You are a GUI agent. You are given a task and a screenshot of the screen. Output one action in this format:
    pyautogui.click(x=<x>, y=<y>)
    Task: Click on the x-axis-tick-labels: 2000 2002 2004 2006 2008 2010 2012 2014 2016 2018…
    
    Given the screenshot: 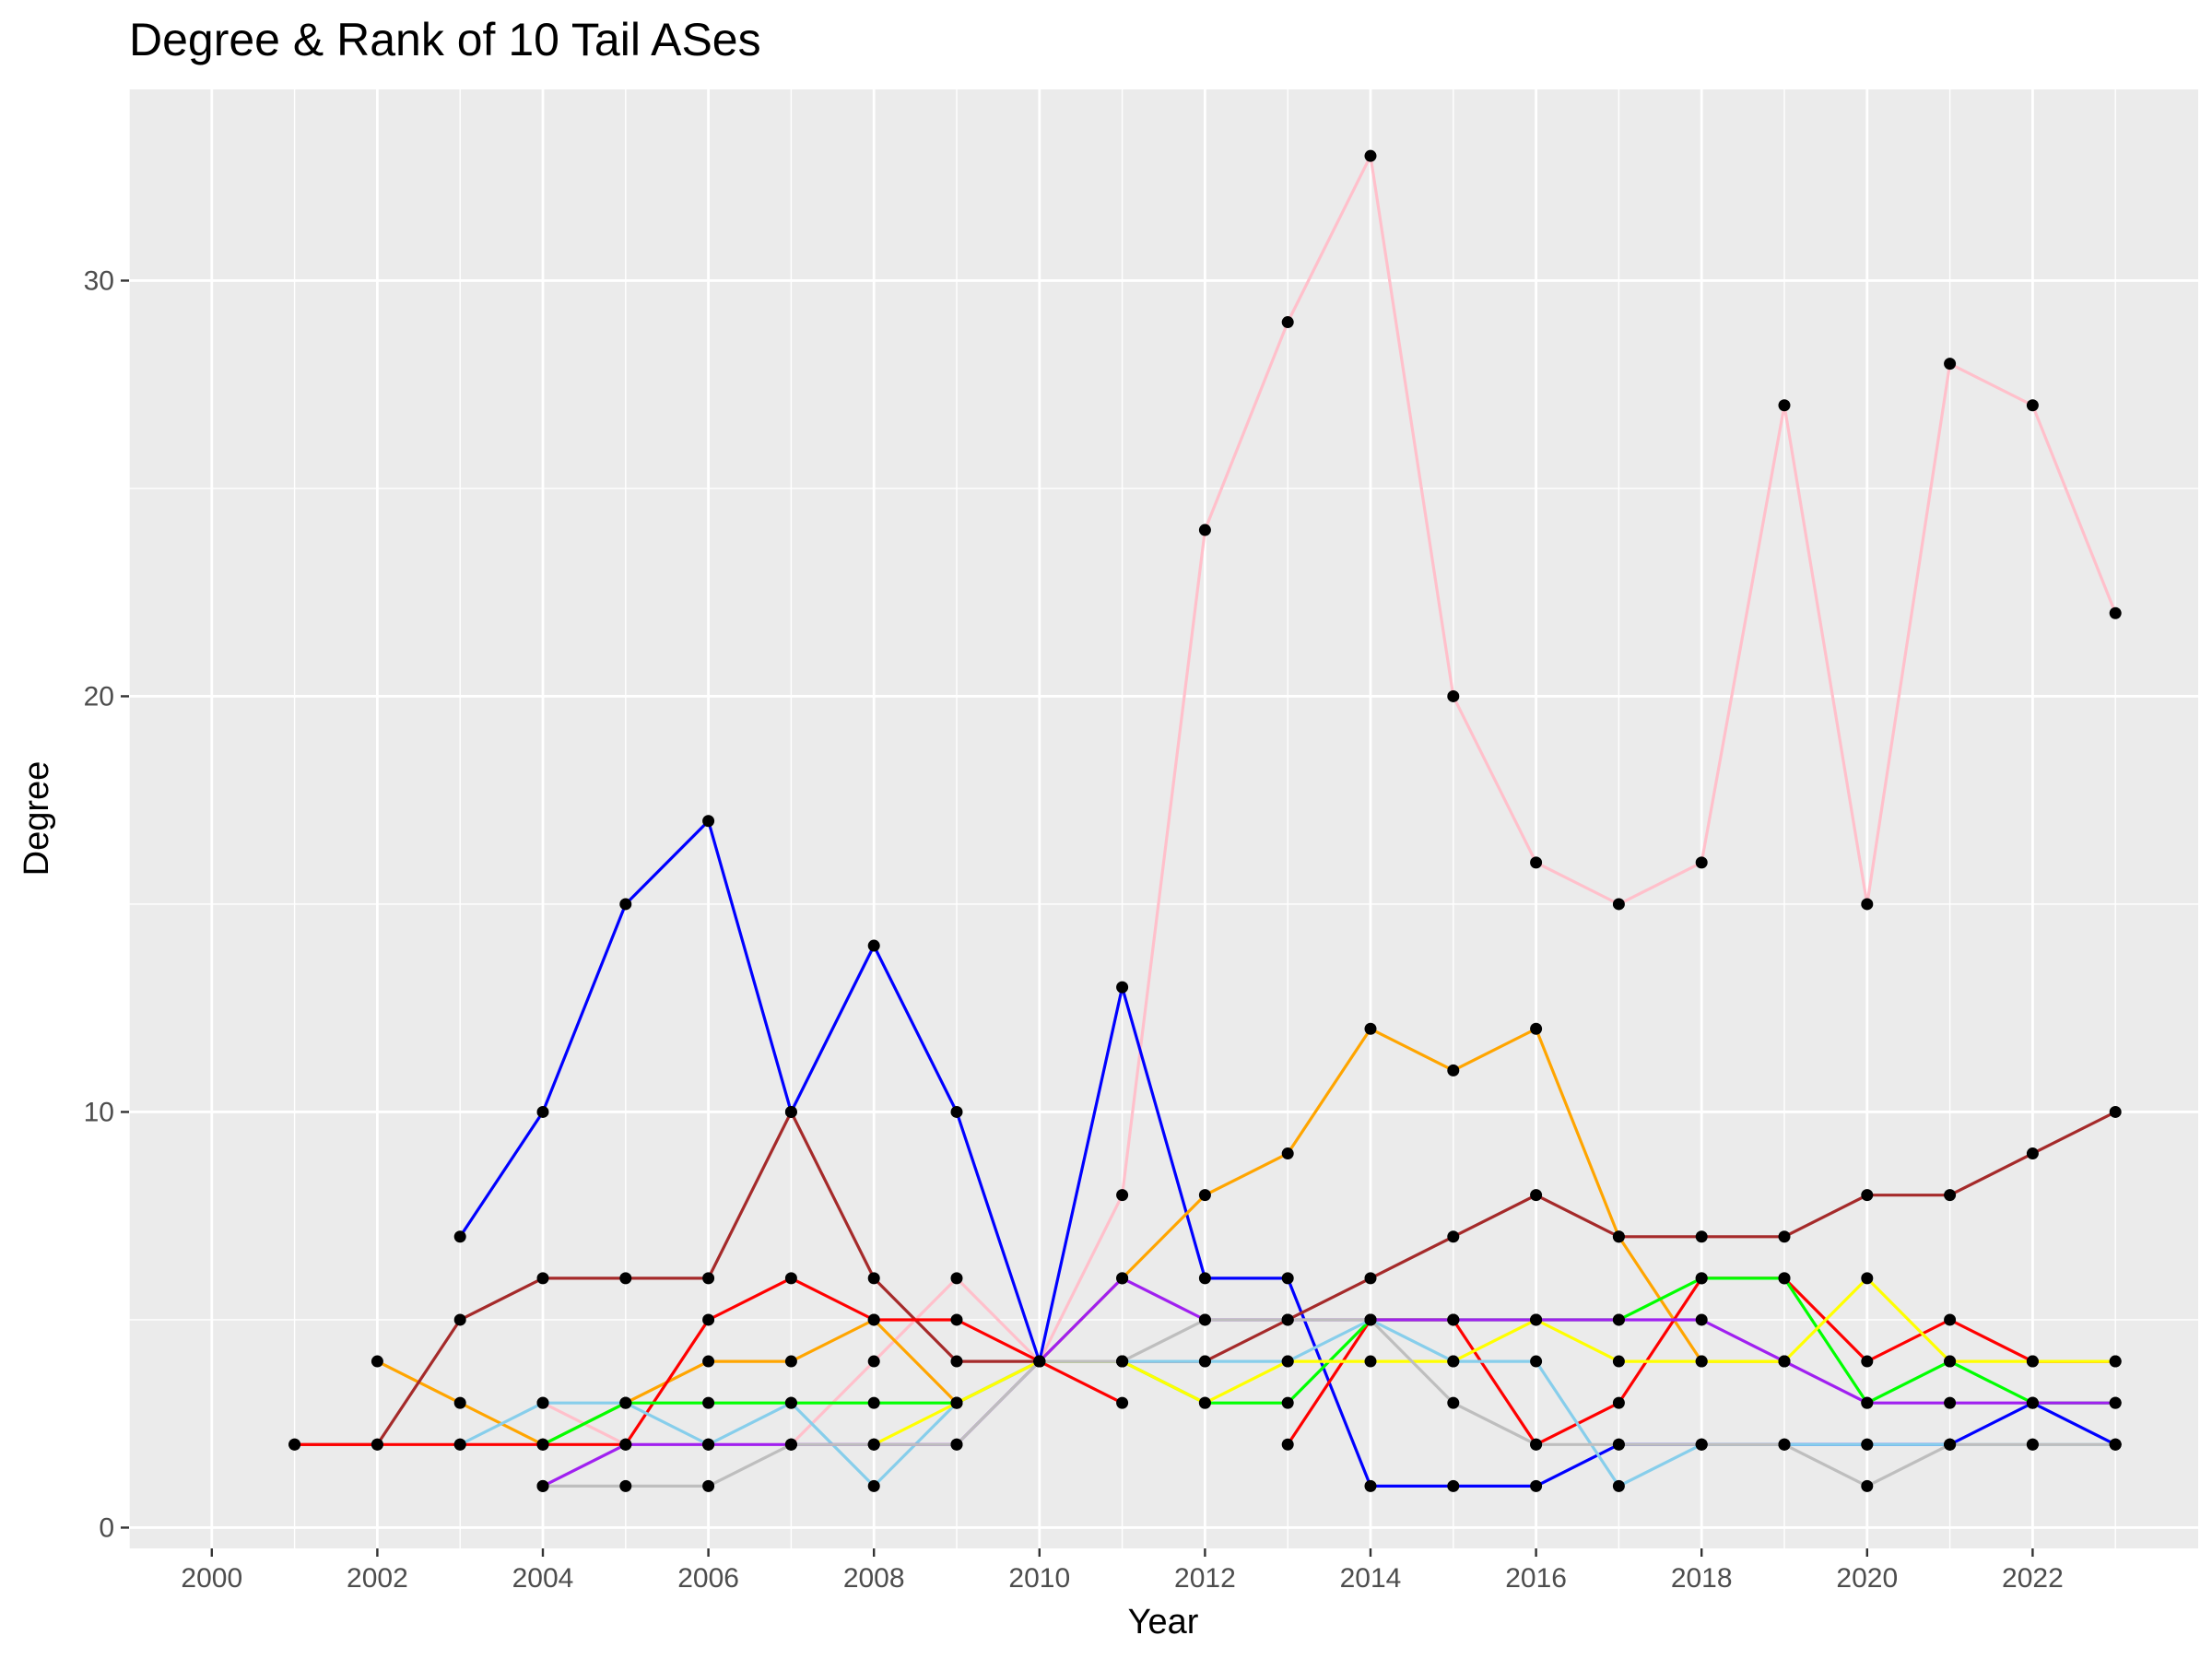 What is the action you would take?
    pyautogui.click(x=1122, y=1578)
    